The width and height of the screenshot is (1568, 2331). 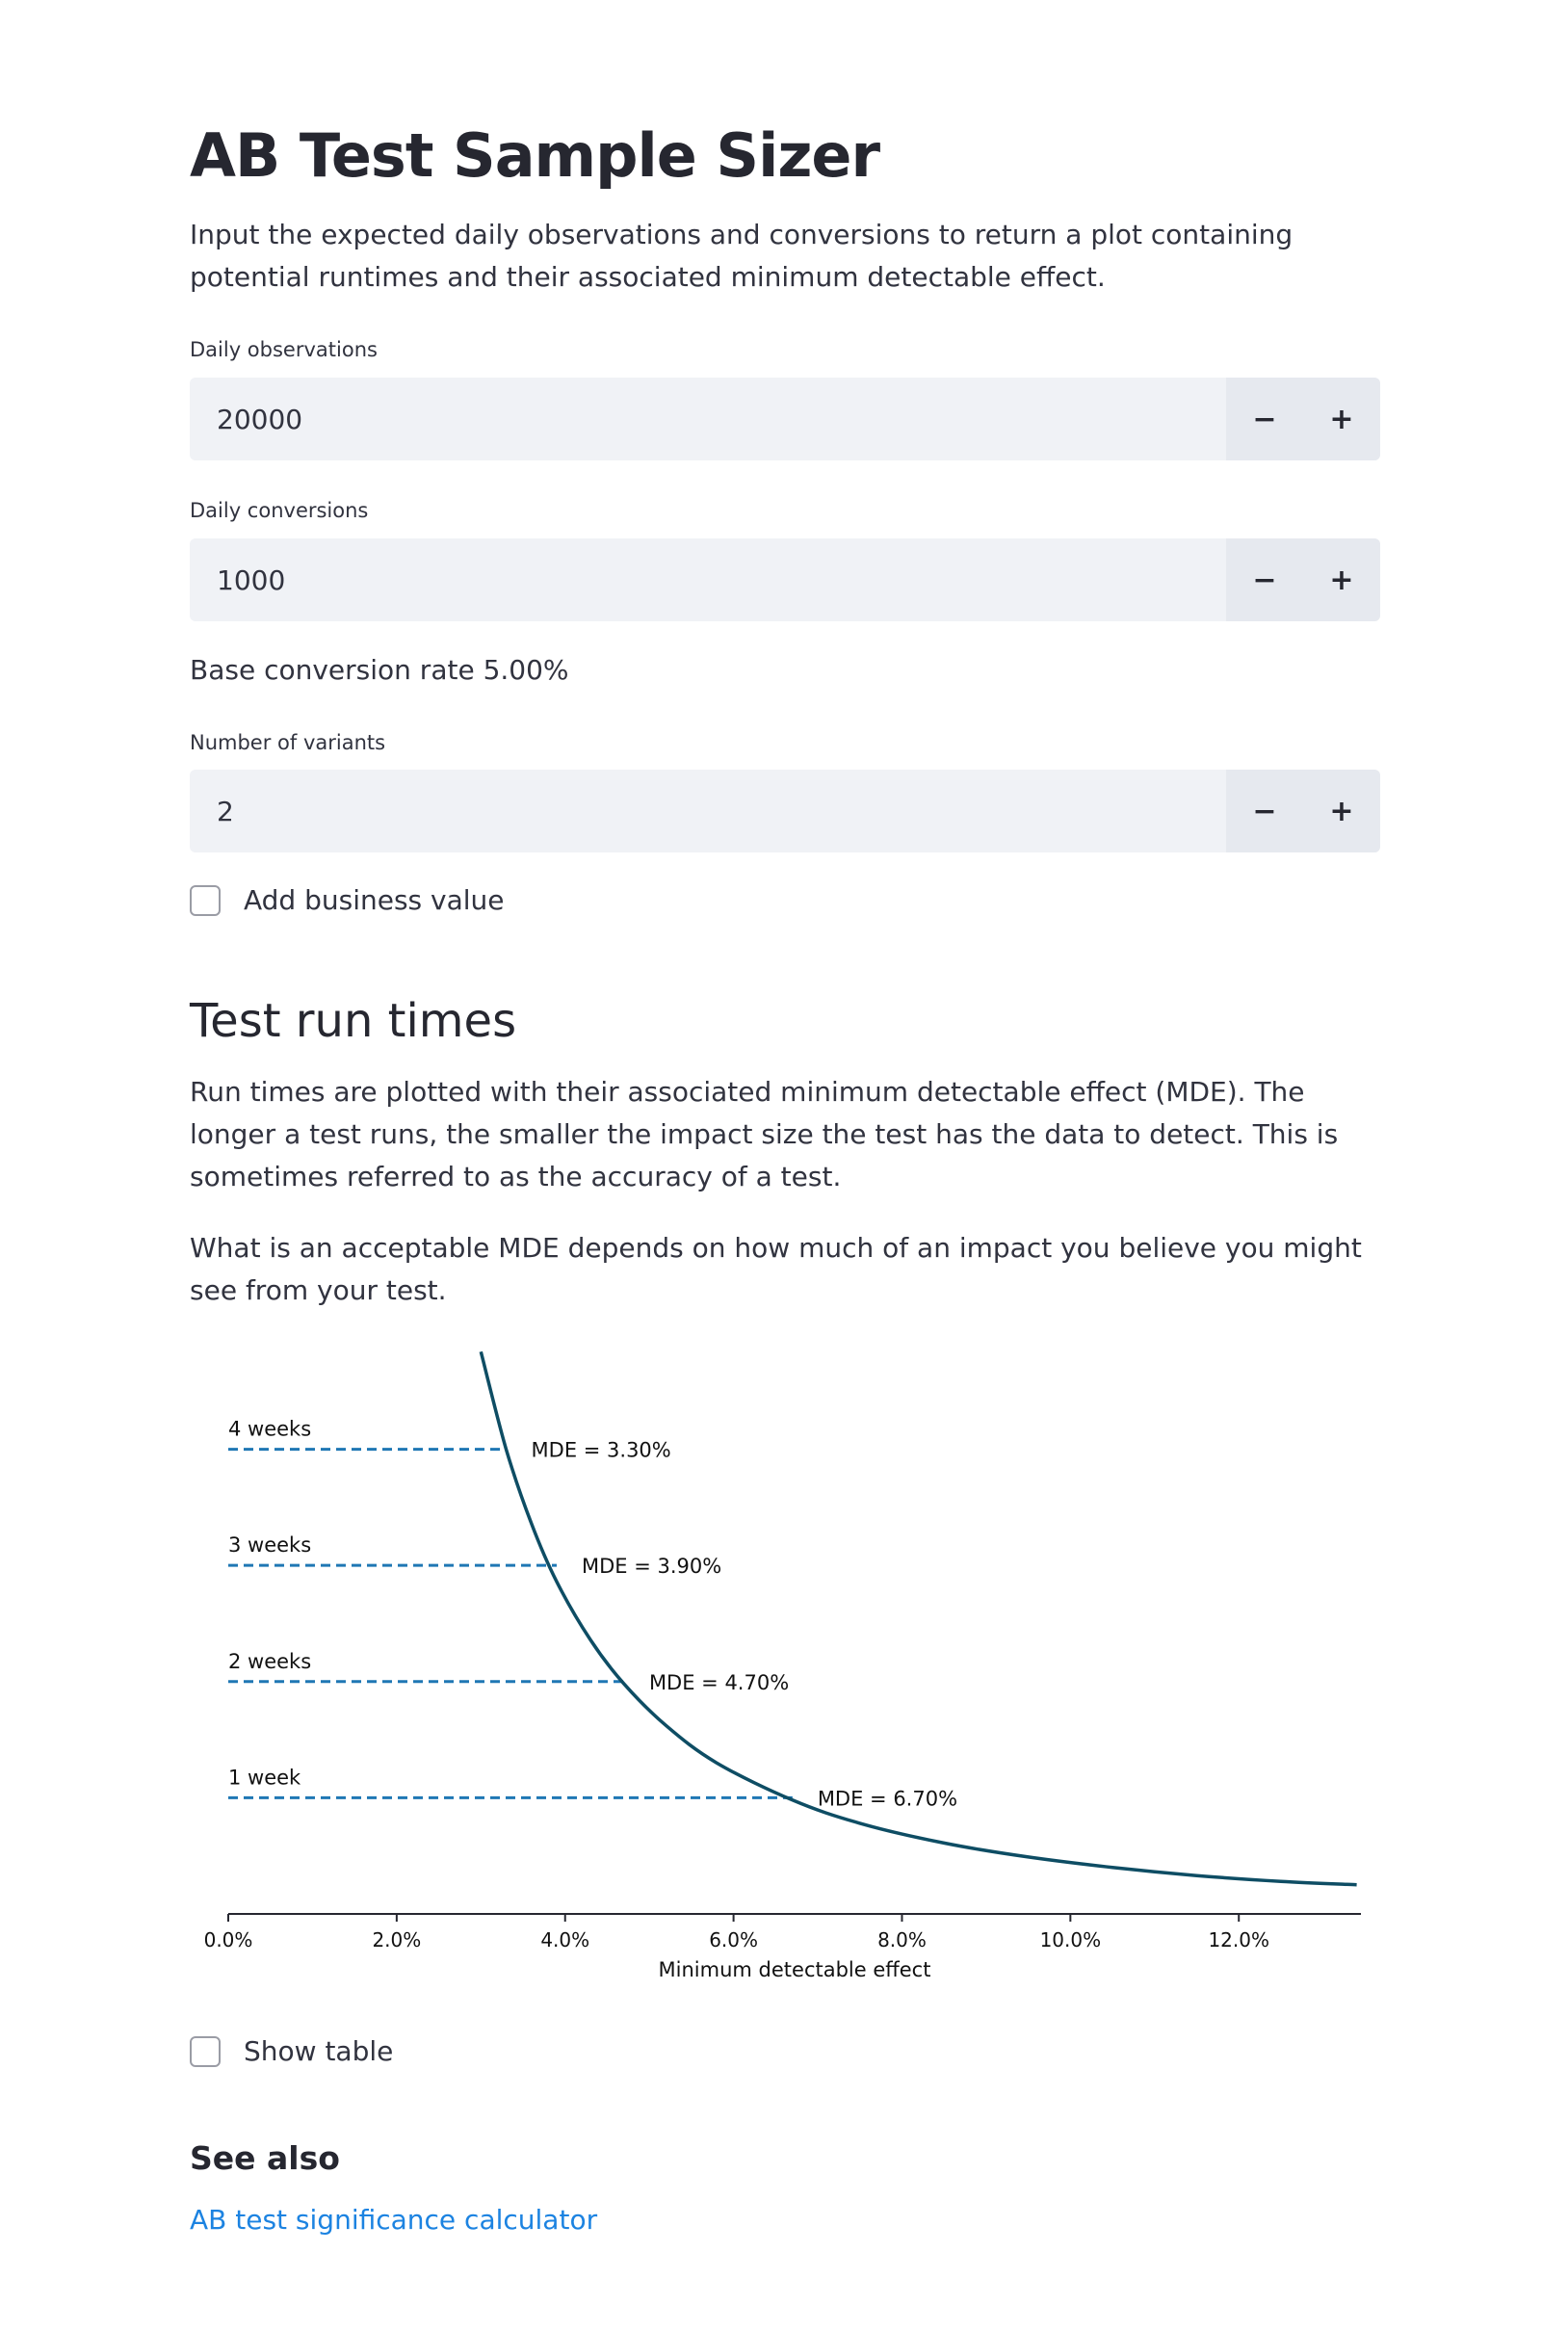 What do you see at coordinates (719, 1682) in the screenshot?
I see `mde-label: MDE = 4.70%` at bounding box center [719, 1682].